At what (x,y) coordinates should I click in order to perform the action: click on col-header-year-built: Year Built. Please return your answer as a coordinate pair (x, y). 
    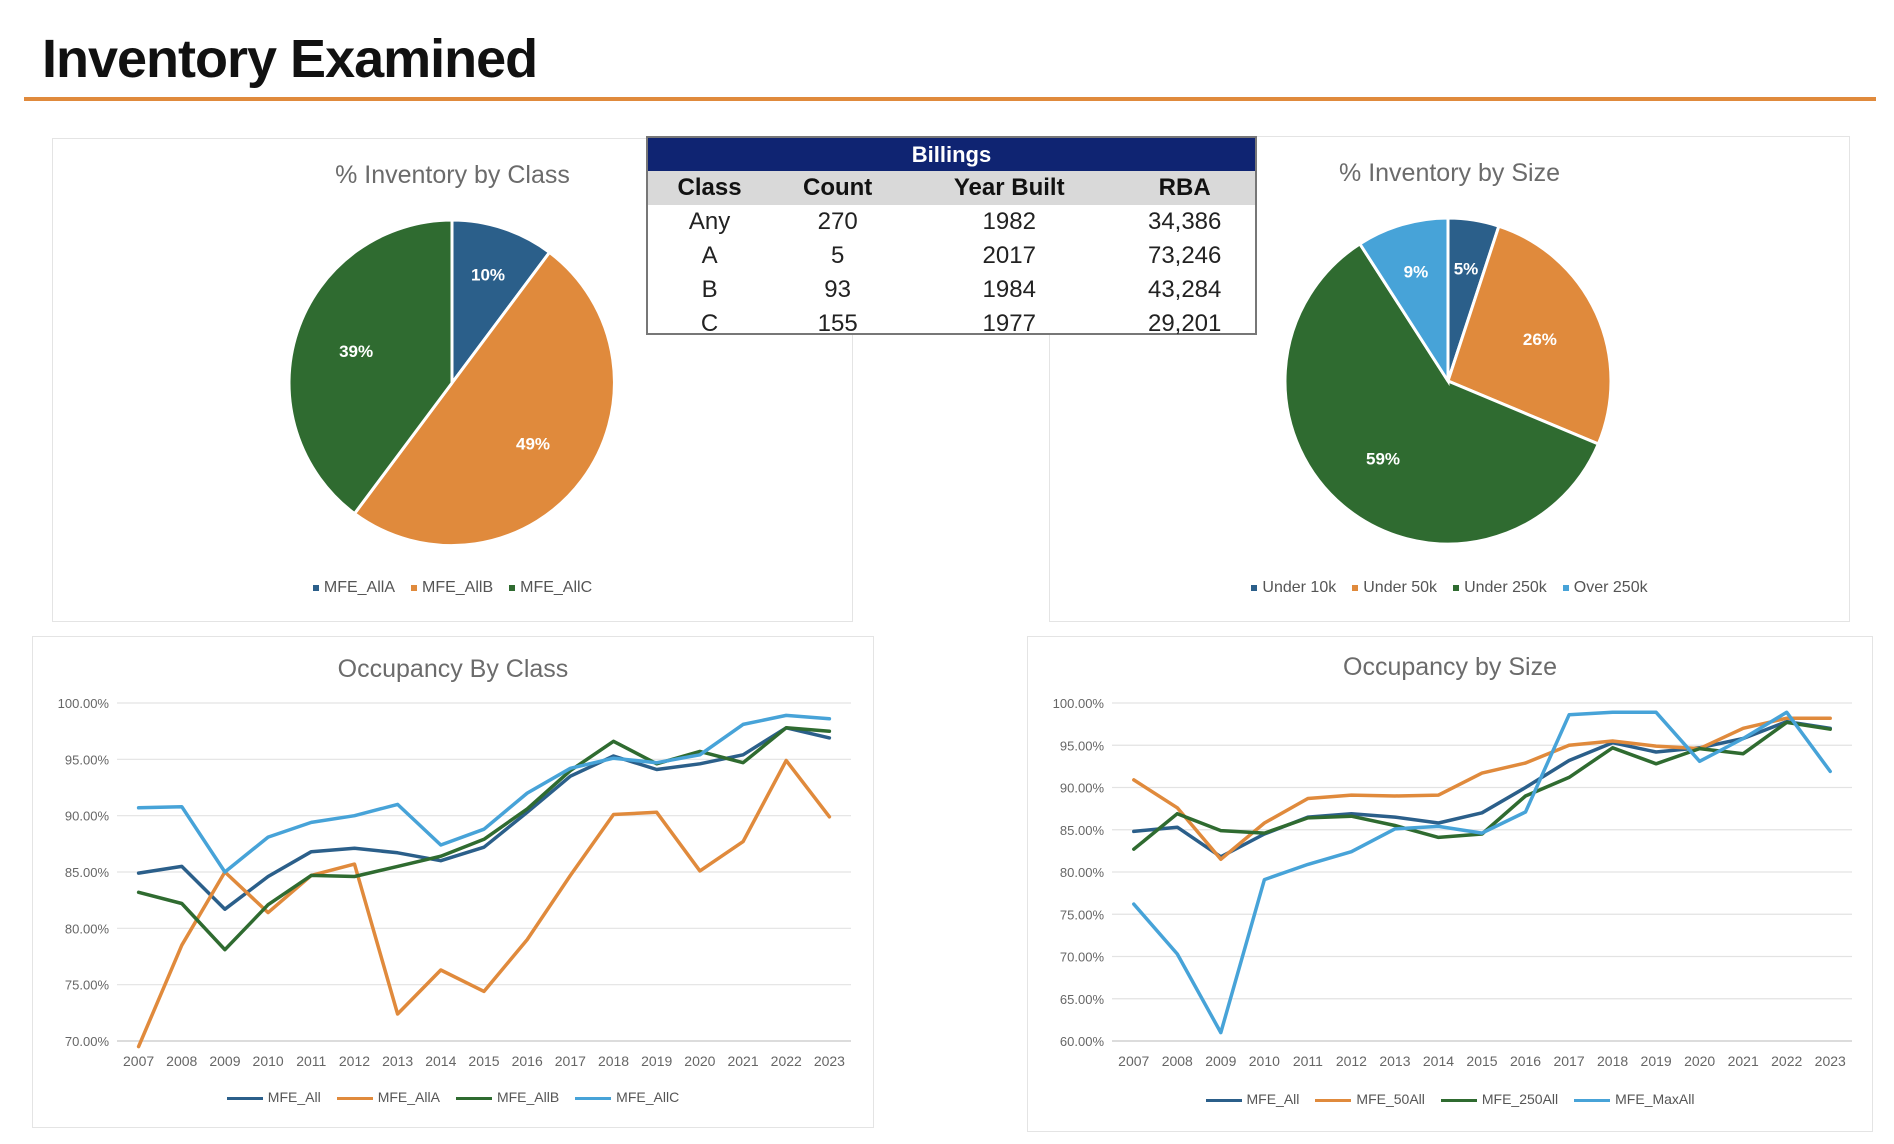
    Looking at the image, I should click on (1009, 188).